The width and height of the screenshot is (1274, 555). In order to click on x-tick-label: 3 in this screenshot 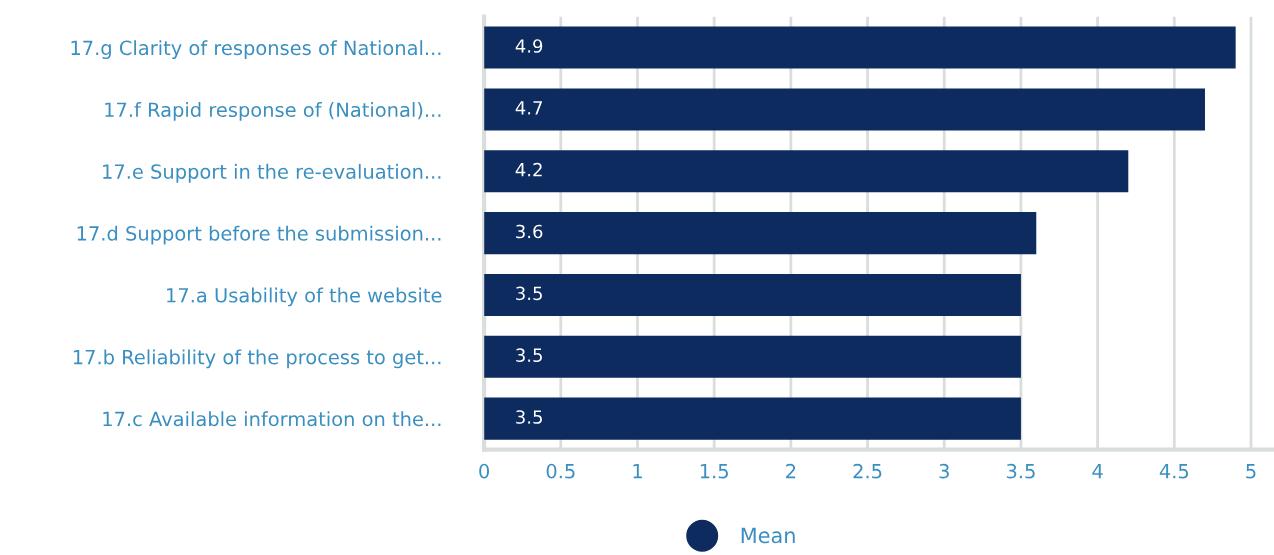, I will do `click(944, 471)`.